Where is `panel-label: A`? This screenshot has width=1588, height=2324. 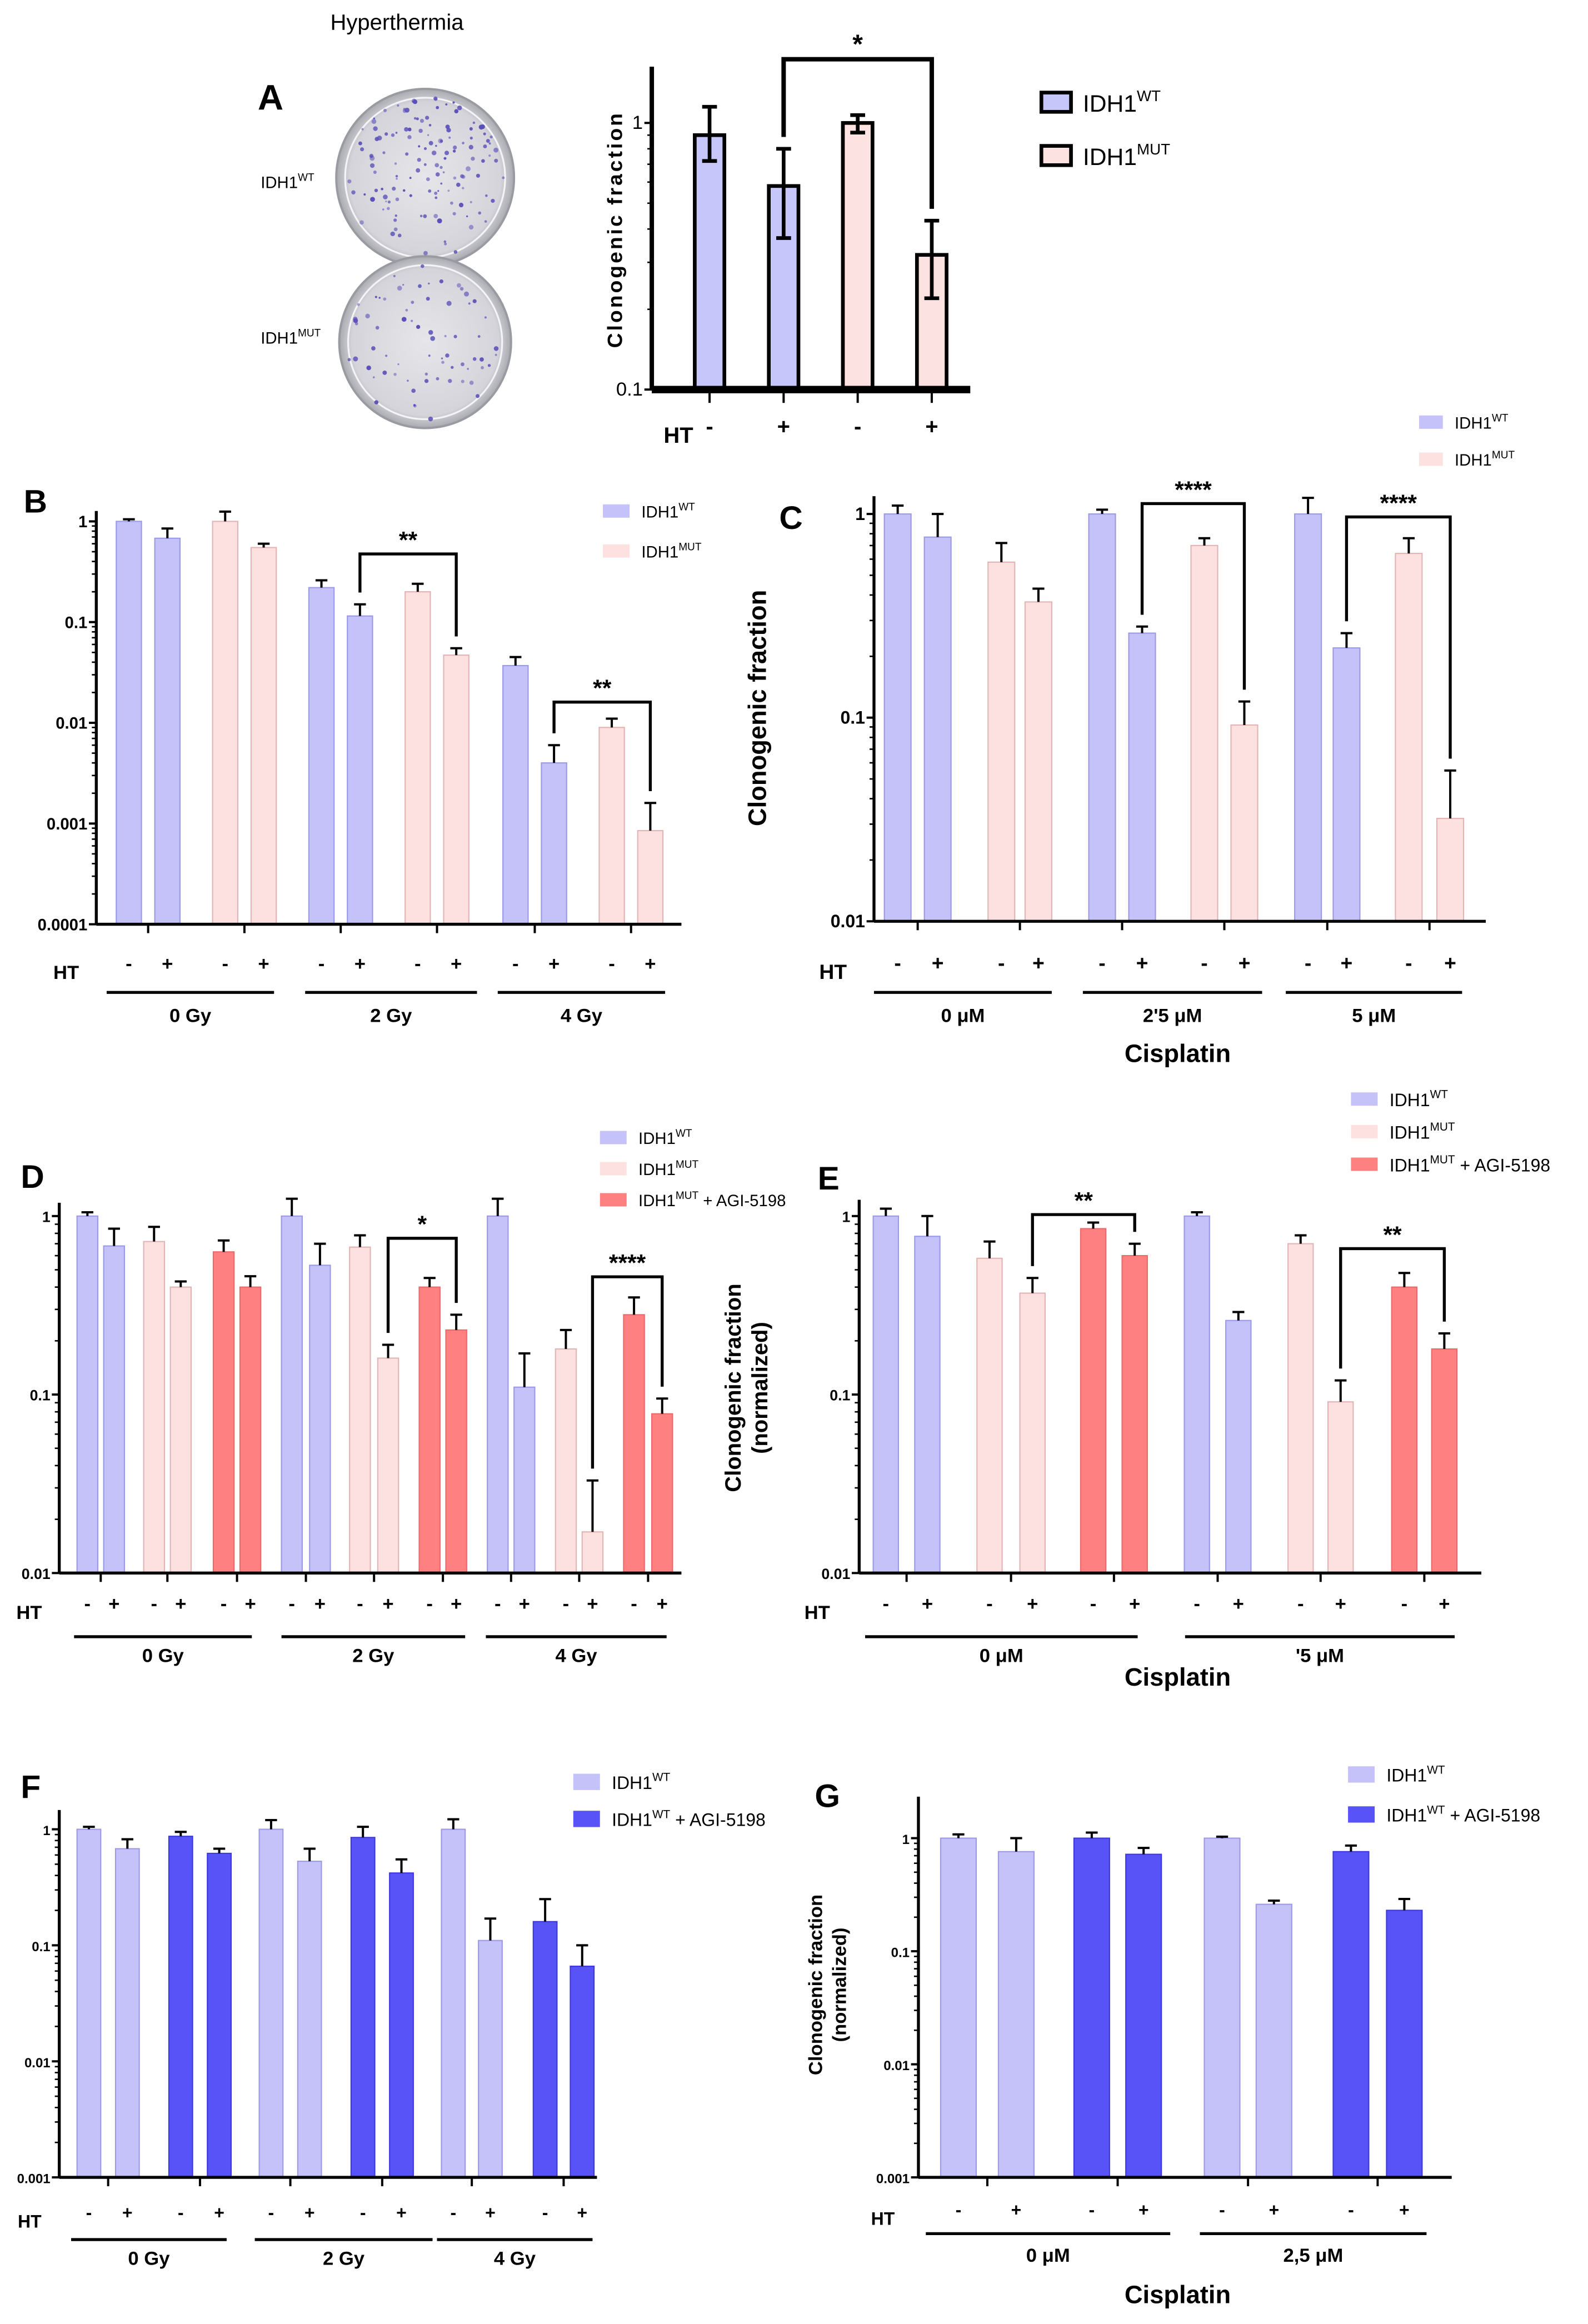 panel-label: A is located at coordinates (270, 97).